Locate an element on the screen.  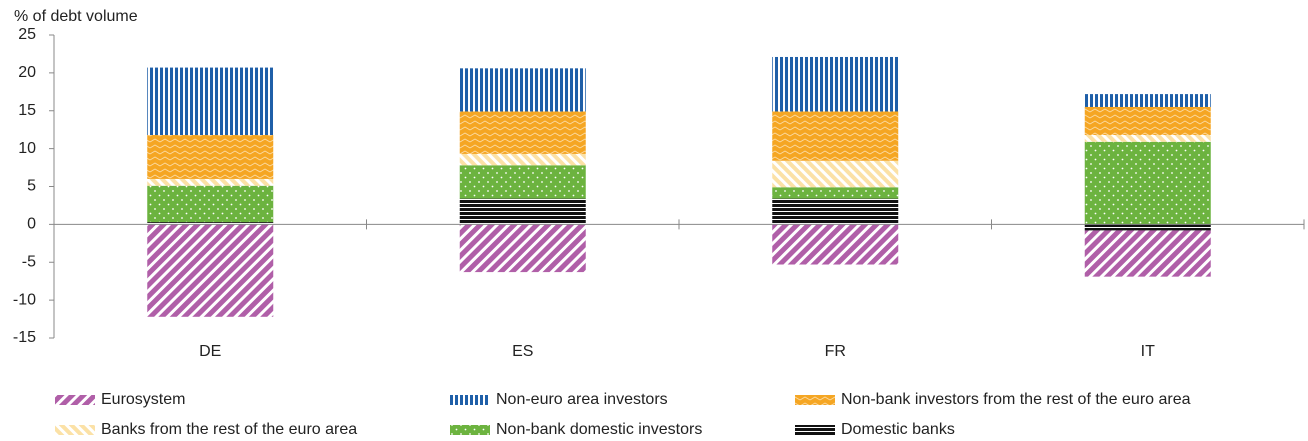
y-tick-label: 0 is located at coordinates (31, 224).